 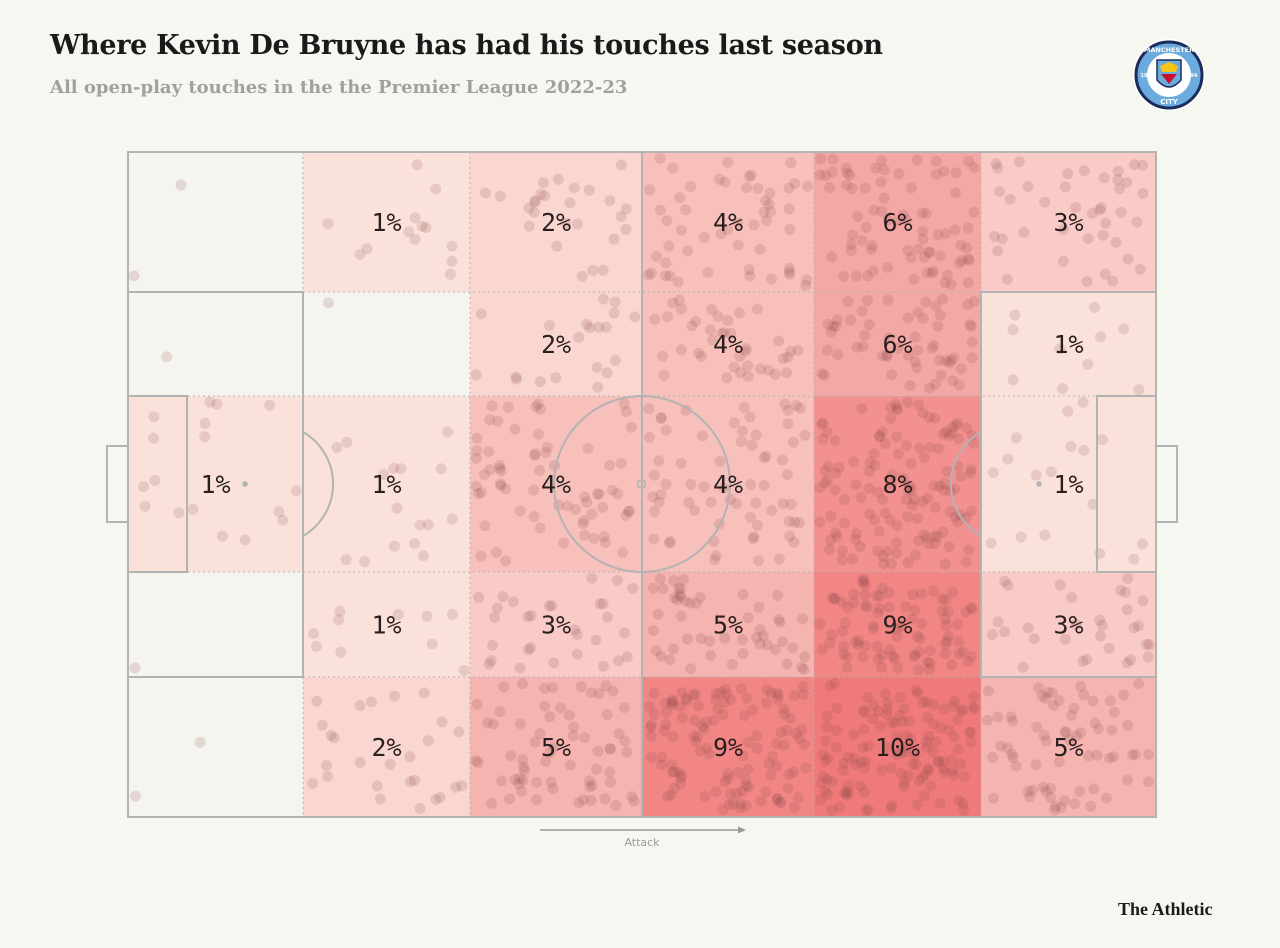 What do you see at coordinates (215, 484) in the screenshot?
I see `heatmap-zone` at bounding box center [215, 484].